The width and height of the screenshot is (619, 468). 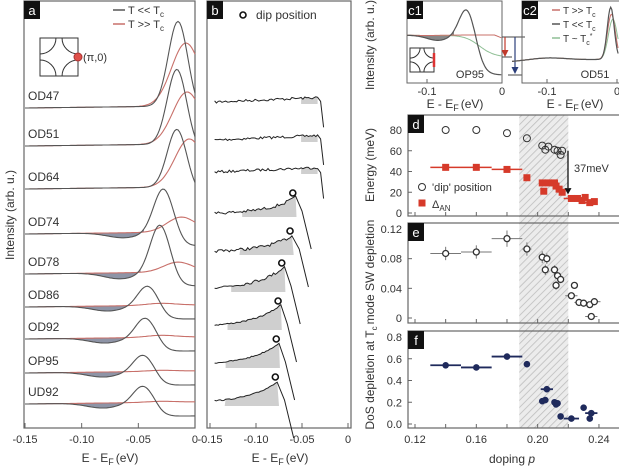 I want to click on sample-OD47: OD47, so click(x=110, y=64).